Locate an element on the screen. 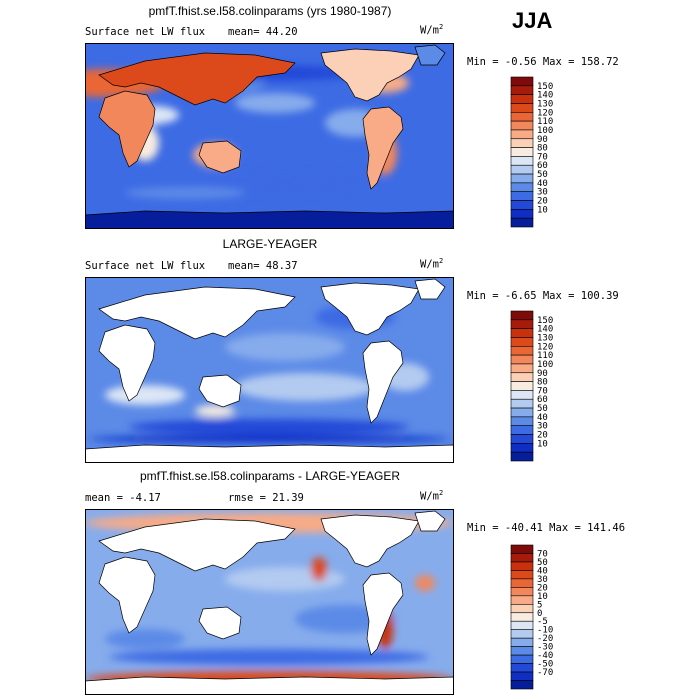  colorbar-tick-label: 120 is located at coordinates (545, 113).